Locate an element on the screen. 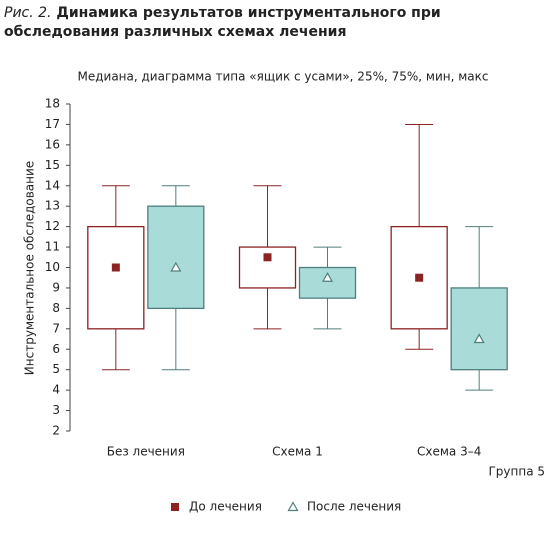 This screenshot has height=535, width=550. x-tick-label: Схема 1 is located at coordinates (297, 452).